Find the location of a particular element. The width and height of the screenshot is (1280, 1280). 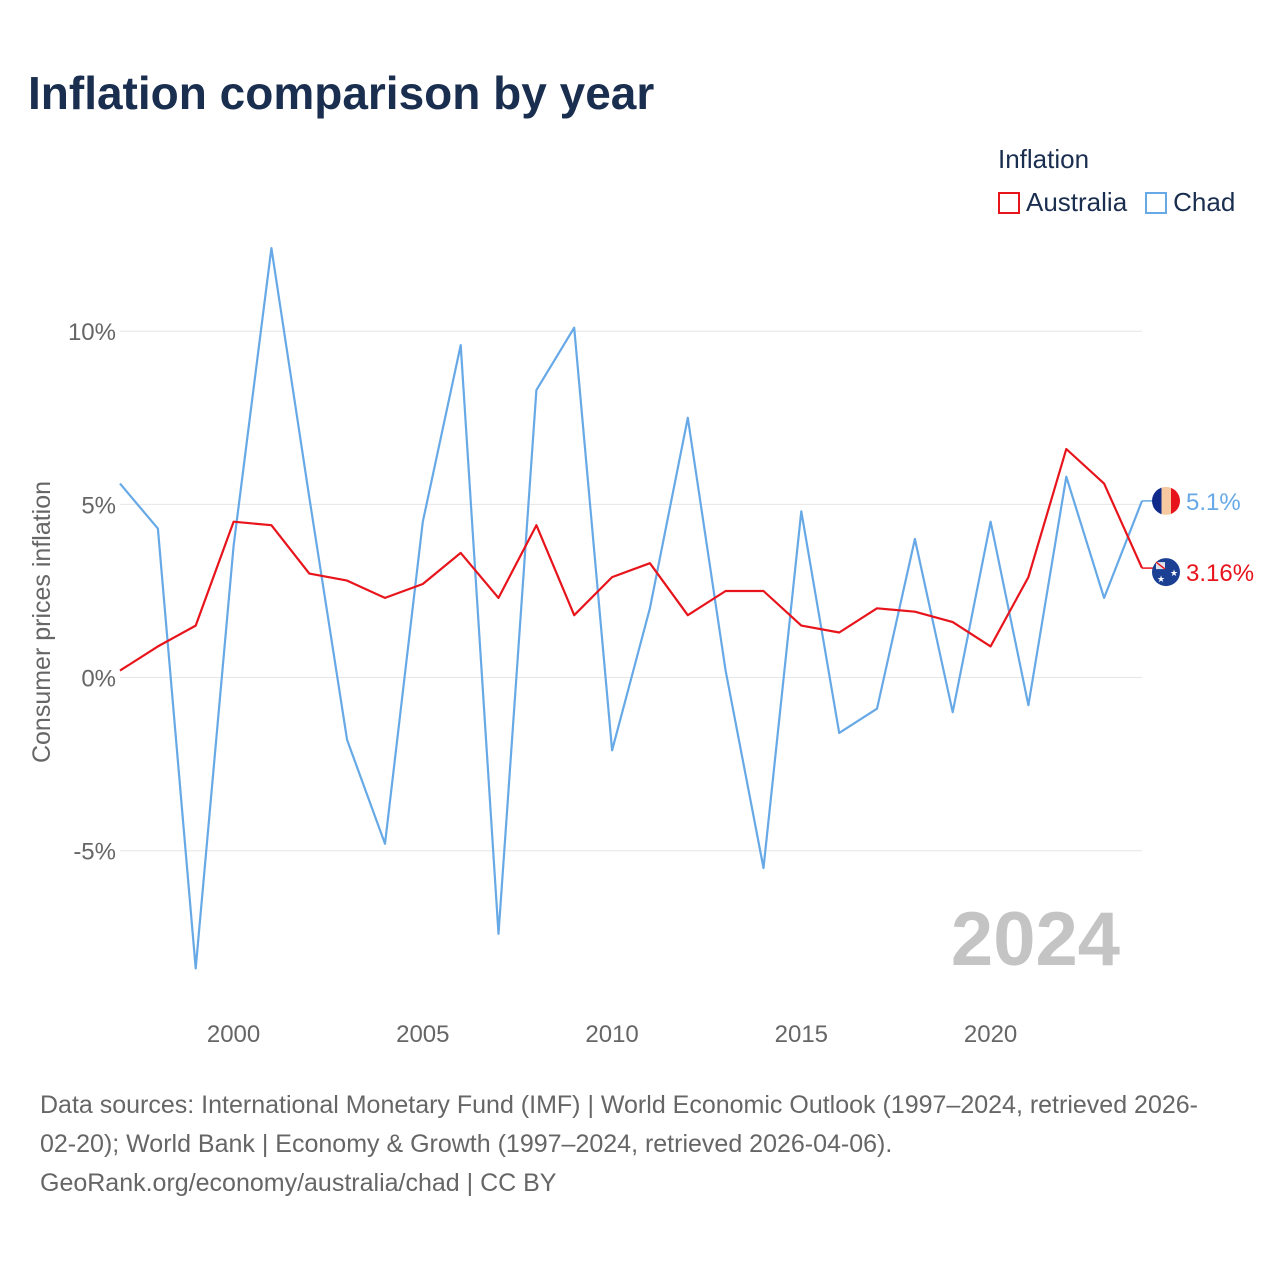

legend-label-australia: Australia is located at coordinates (1077, 202).